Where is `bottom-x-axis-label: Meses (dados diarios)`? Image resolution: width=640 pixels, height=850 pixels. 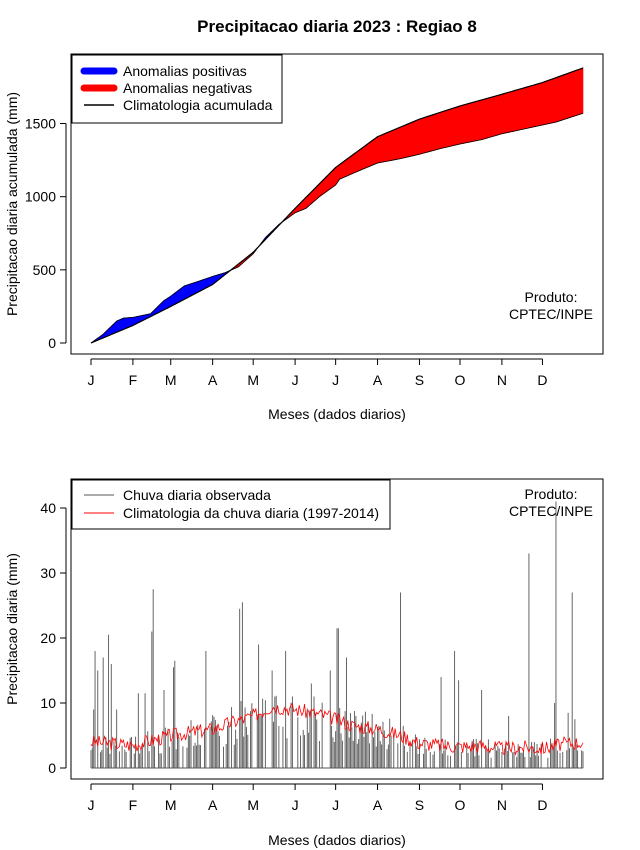 bottom-x-axis-label: Meses (dados diarios) is located at coordinates (337, 840).